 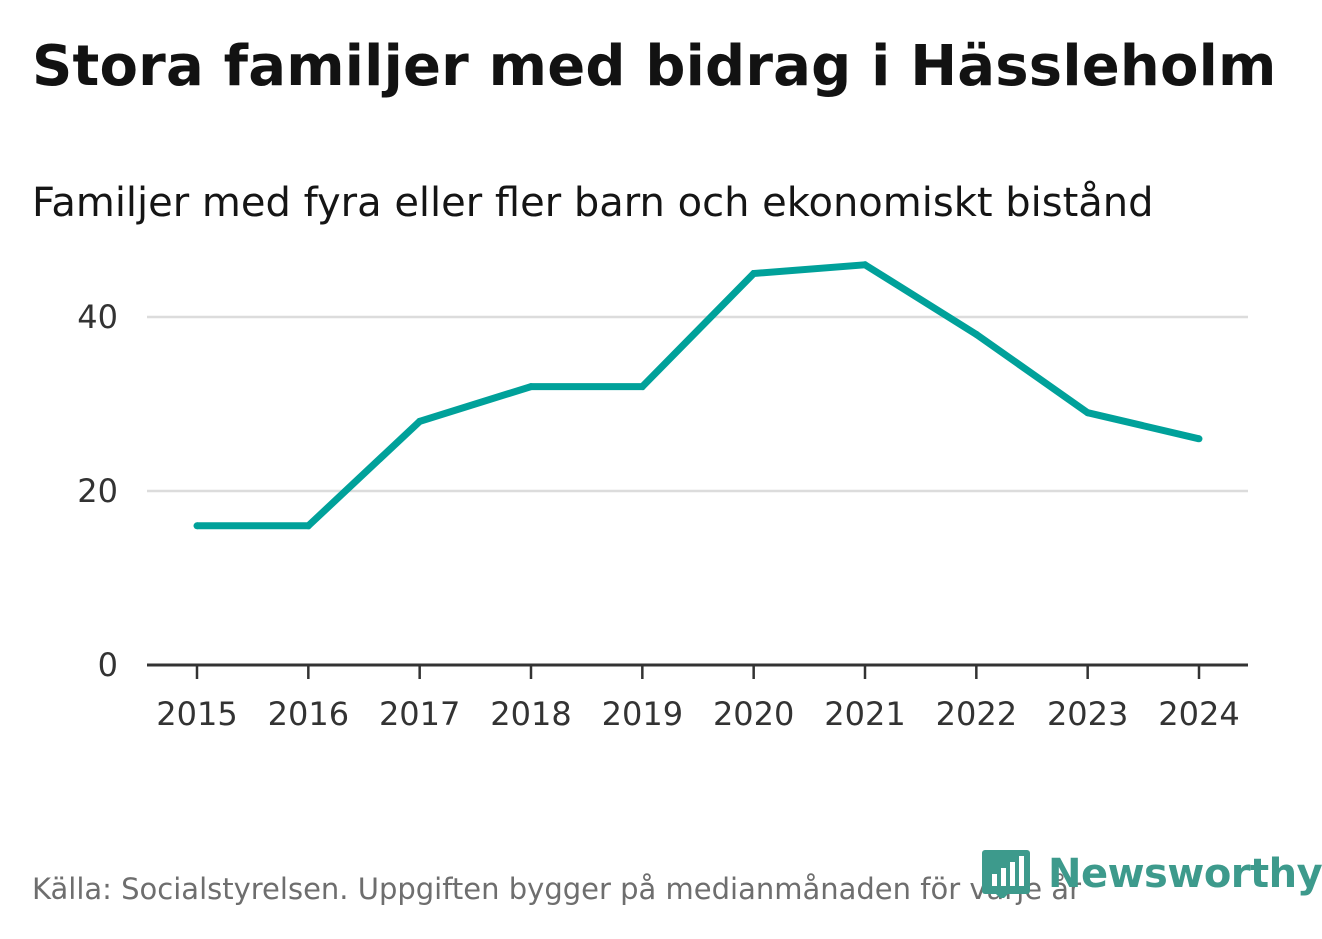 What do you see at coordinates (1185, 874) in the screenshot?
I see `brand-name: Newsworthy` at bounding box center [1185, 874].